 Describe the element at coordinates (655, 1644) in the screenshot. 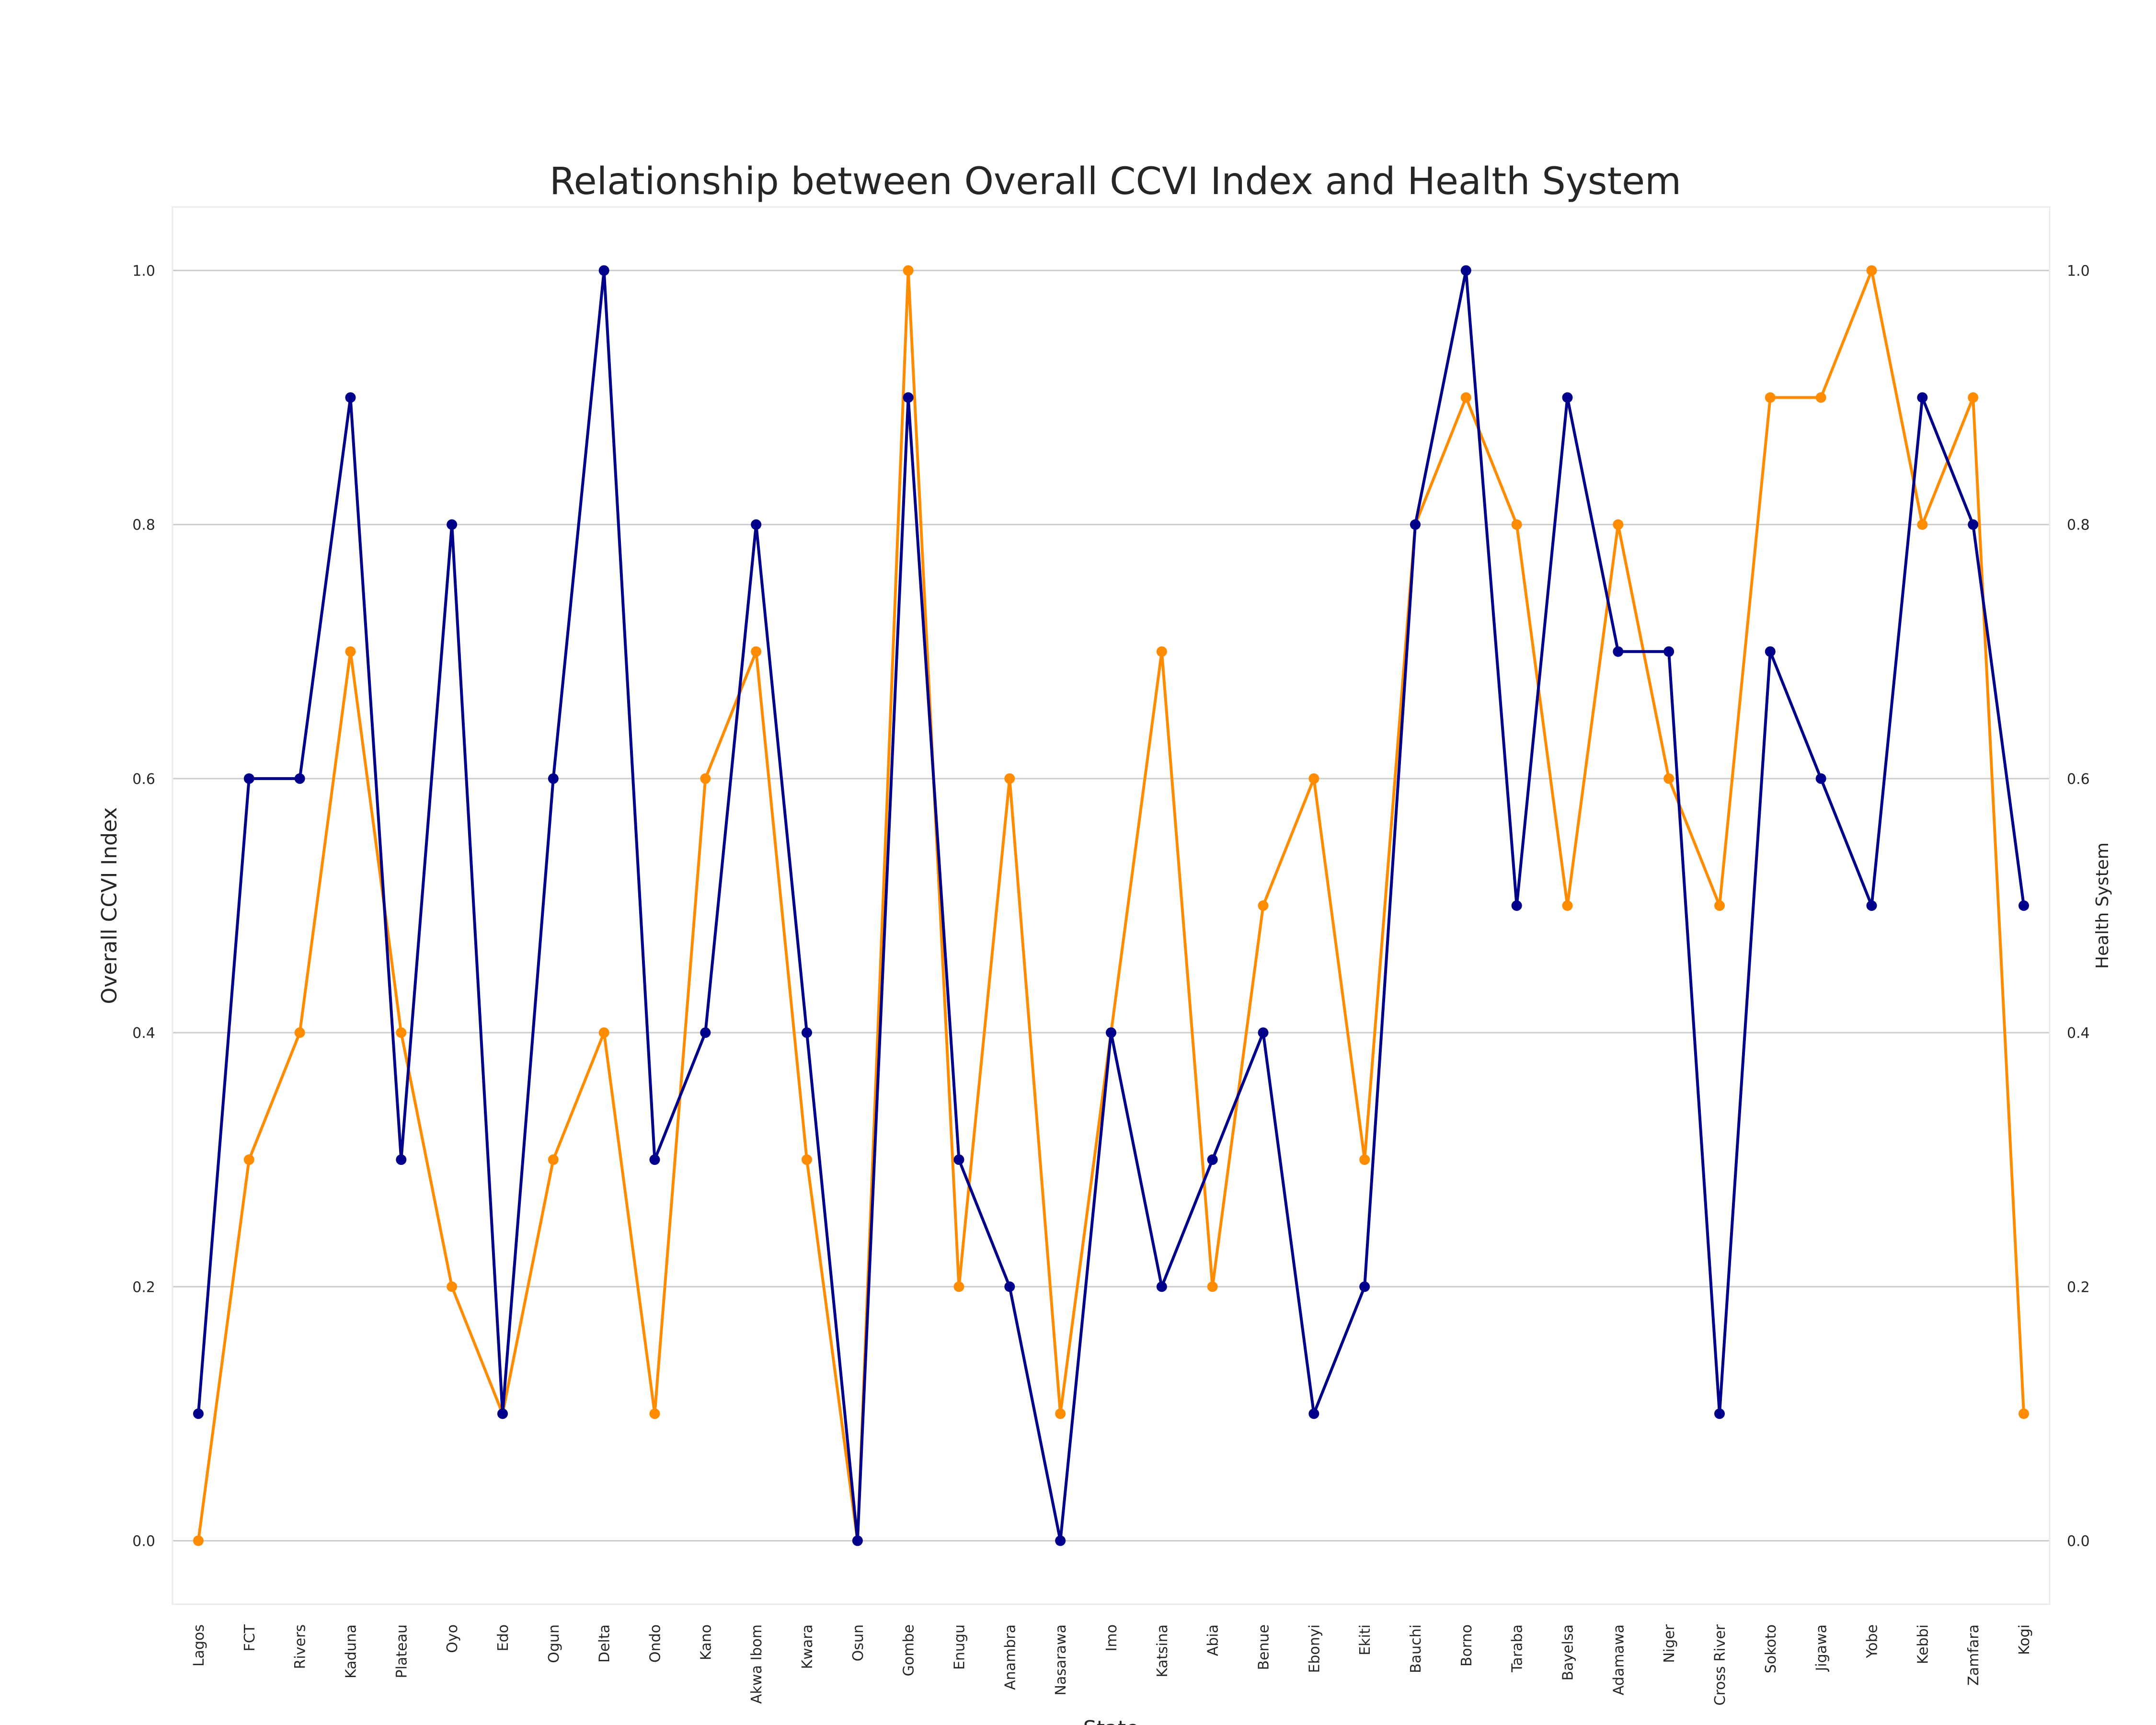

I see `x-tick-label: Ondo` at that location.